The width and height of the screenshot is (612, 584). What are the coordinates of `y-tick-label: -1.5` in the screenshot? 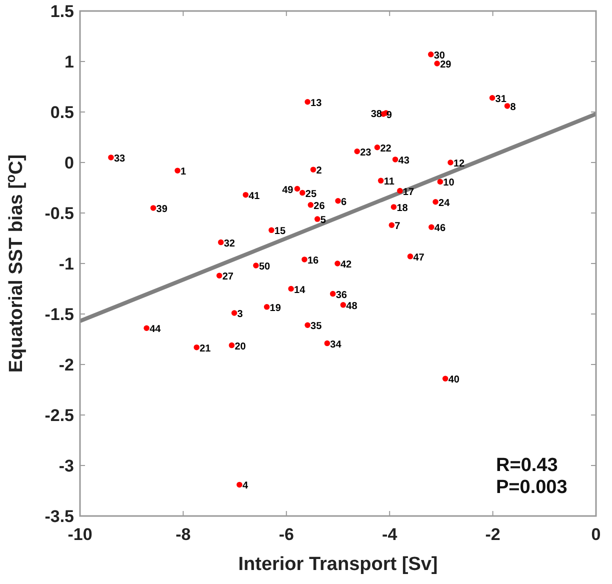 It's located at (59, 314).